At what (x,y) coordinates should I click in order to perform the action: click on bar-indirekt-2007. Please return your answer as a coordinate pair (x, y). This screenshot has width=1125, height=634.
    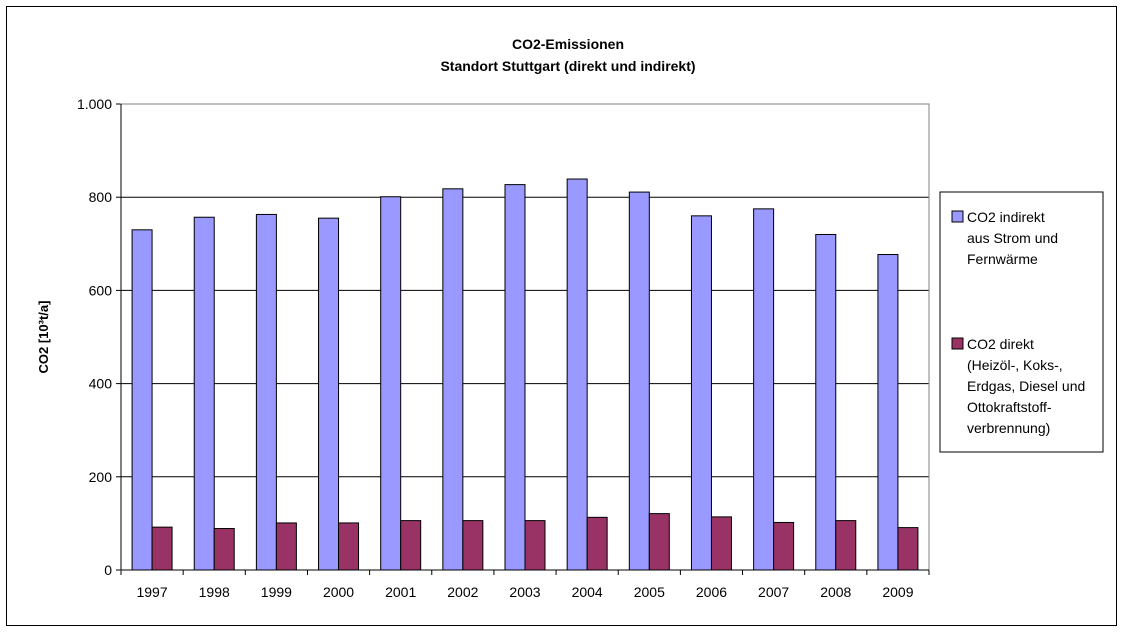
    Looking at the image, I should click on (764, 389).